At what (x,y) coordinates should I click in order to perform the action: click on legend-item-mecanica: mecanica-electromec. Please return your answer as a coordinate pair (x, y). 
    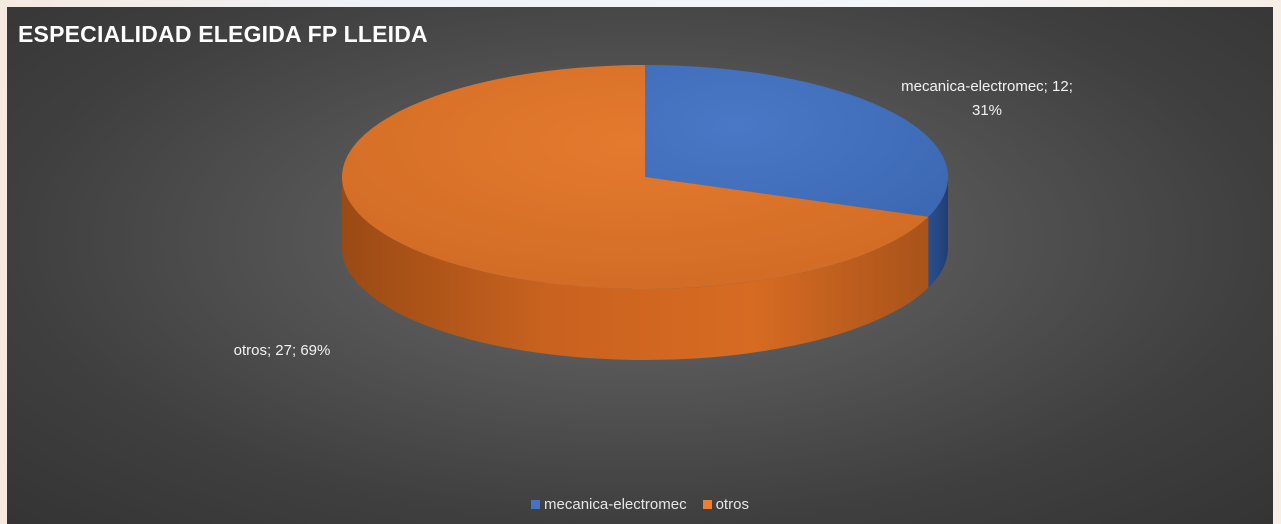
    Looking at the image, I should click on (609, 504).